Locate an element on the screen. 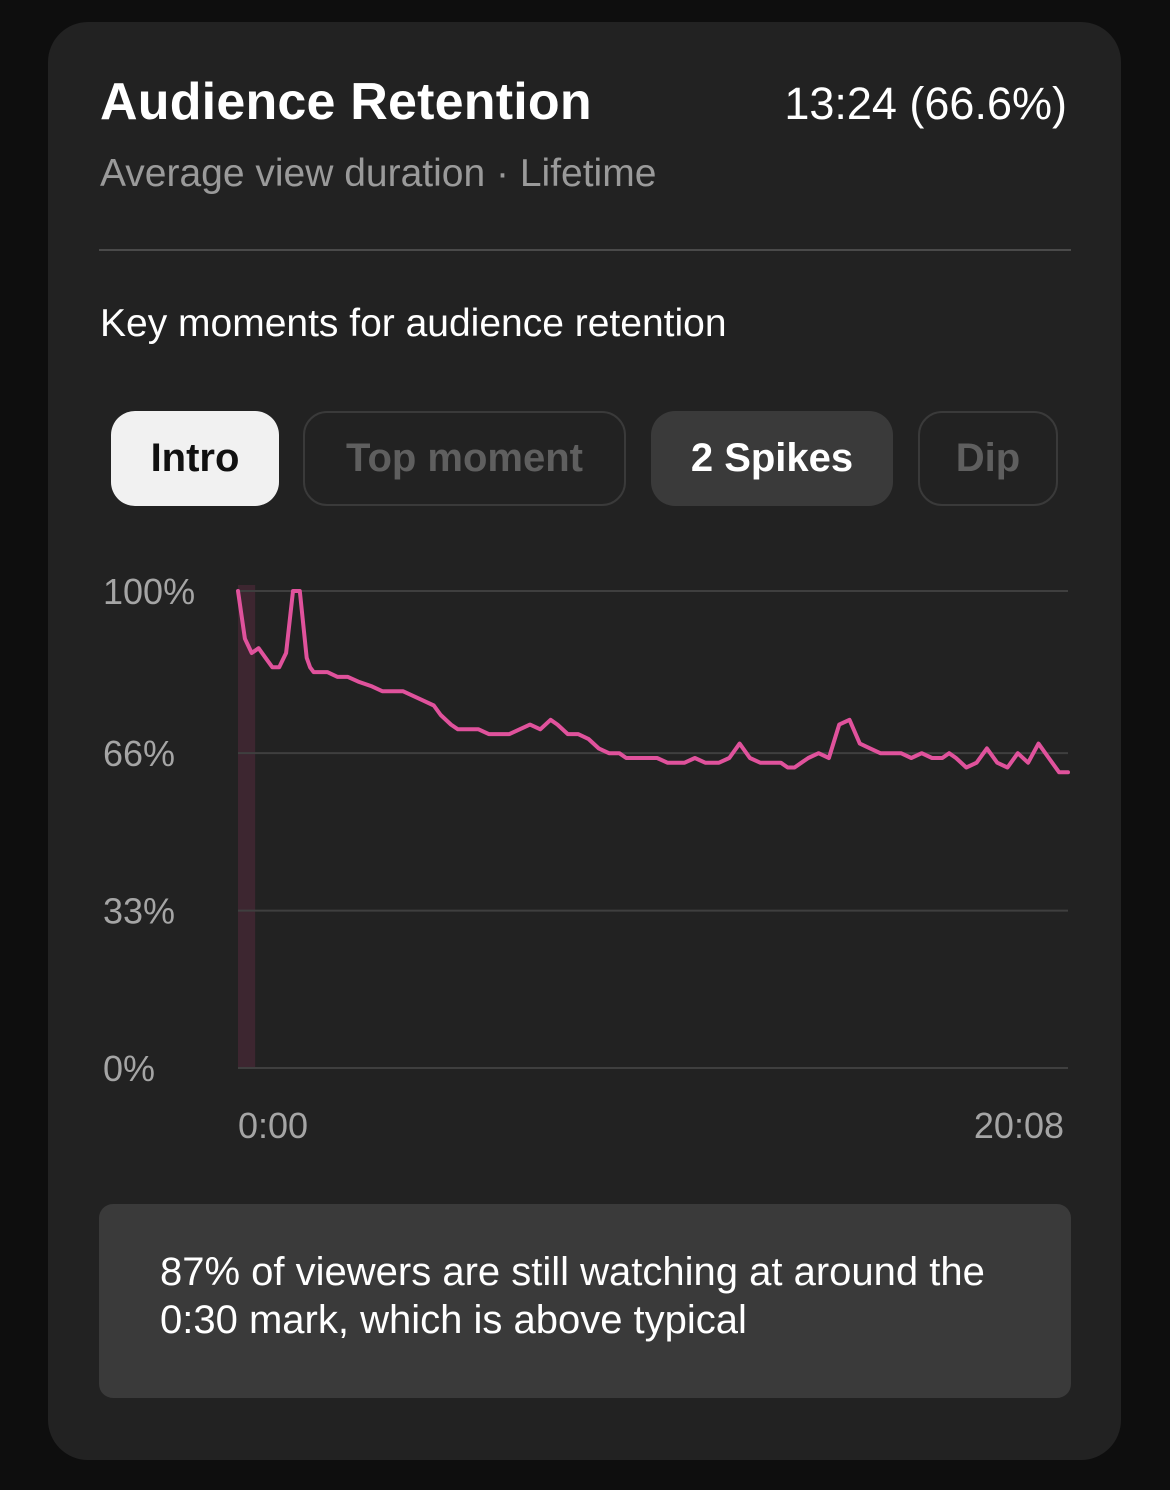 The image size is (1170, 1490). y-tick-label: 100% is located at coordinates (149, 591).